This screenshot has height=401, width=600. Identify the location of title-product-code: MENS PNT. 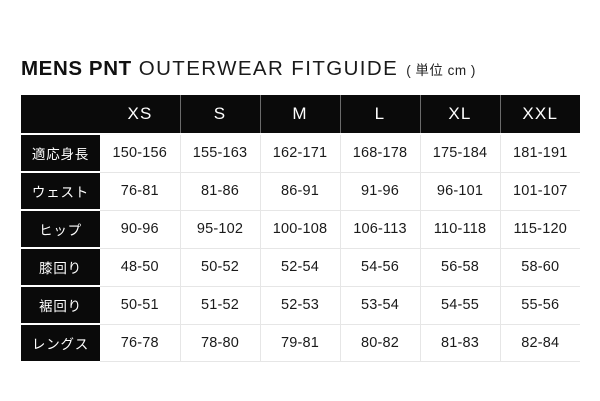
(76, 68).